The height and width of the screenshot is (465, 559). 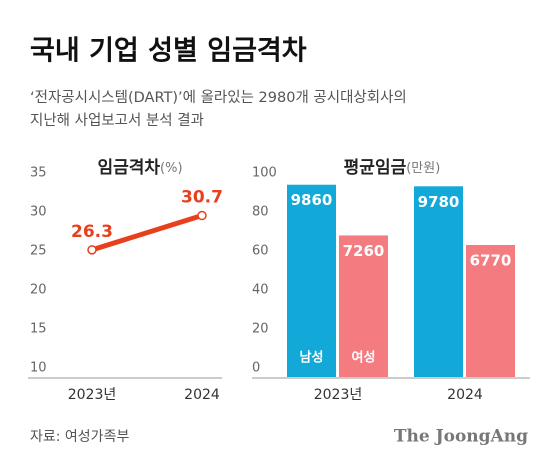 What do you see at coordinates (38, 212) in the screenshot?
I see `y-tick-label: 30` at bounding box center [38, 212].